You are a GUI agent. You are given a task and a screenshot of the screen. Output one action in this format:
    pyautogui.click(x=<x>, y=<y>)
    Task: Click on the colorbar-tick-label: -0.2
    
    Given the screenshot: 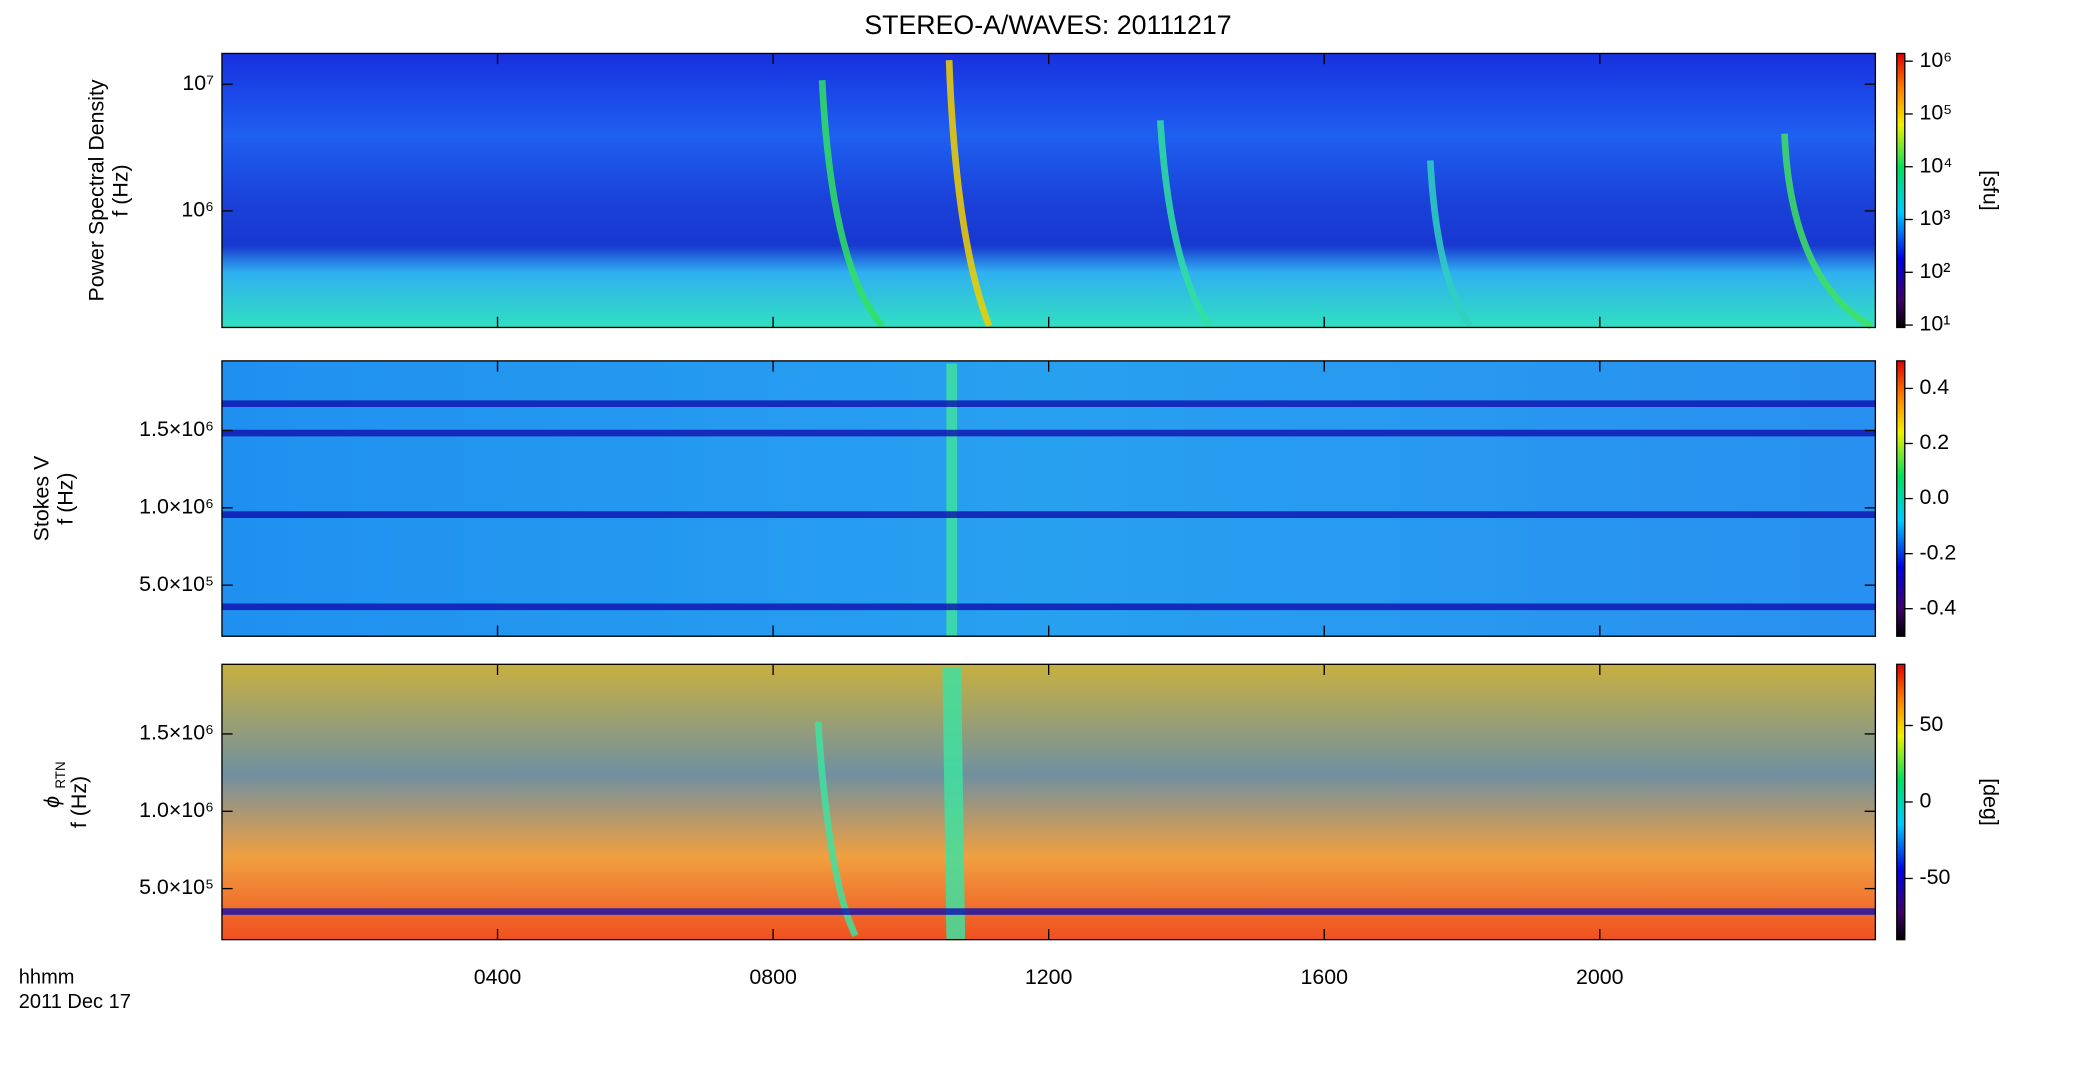 What is the action you would take?
    pyautogui.click(x=1937, y=552)
    